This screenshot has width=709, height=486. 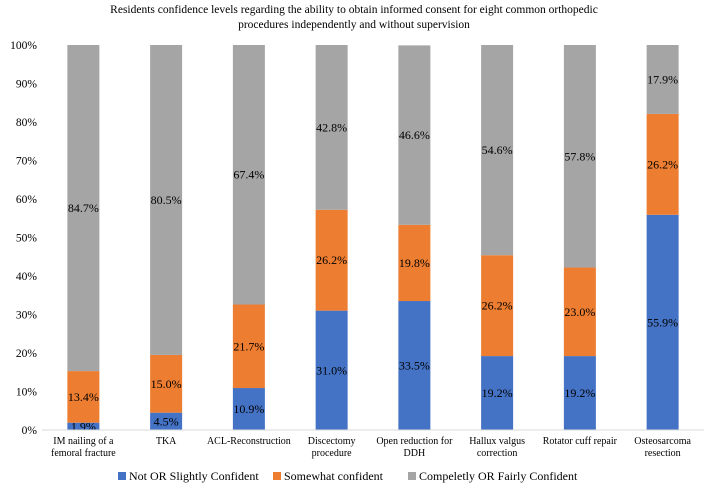 I want to click on y-tick-label: 90%, so click(x=27, y=85).